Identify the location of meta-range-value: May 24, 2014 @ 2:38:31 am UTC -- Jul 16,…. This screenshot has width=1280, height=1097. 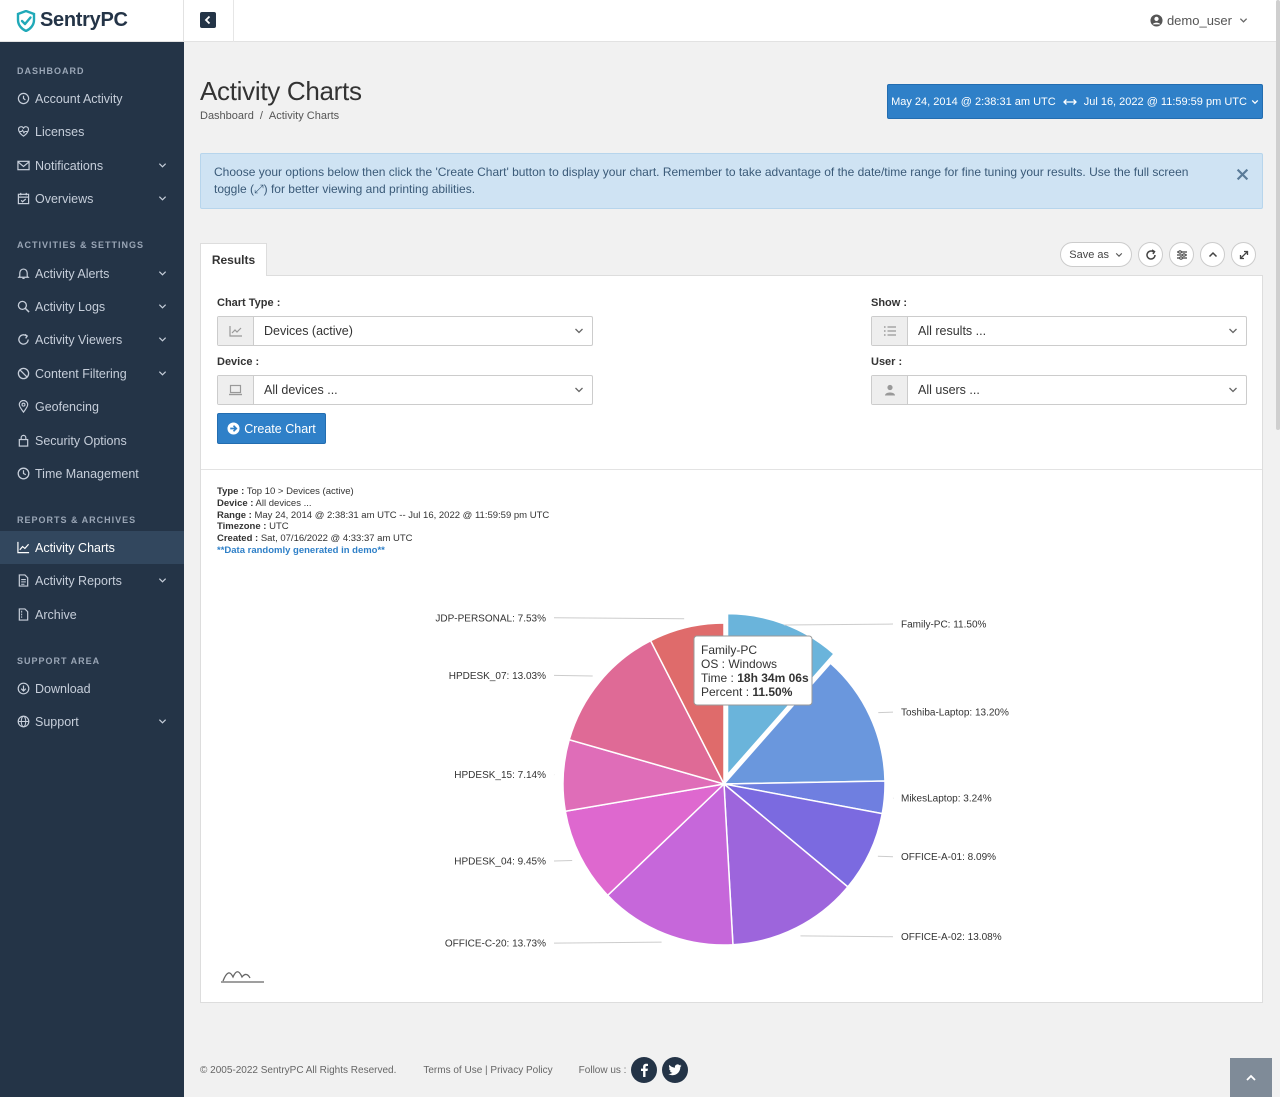
(400, 515).